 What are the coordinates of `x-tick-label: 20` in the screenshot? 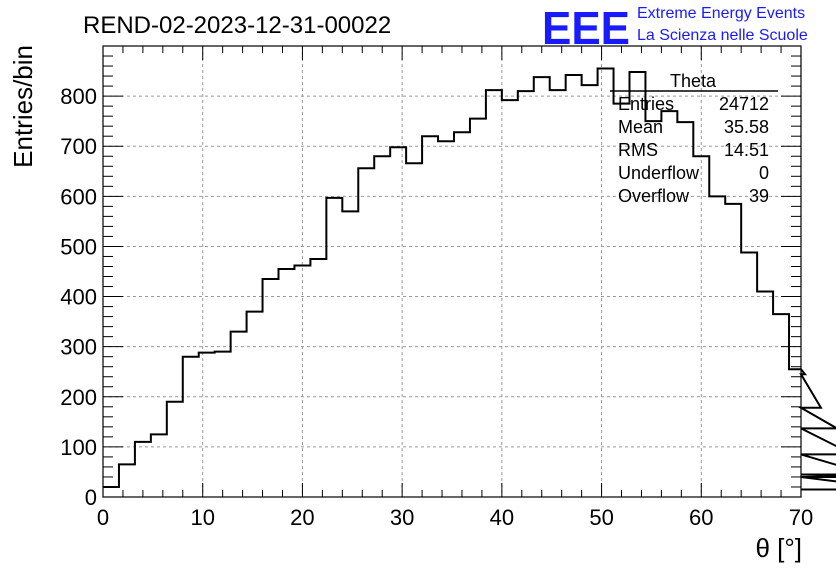 It's located at (302, 517).